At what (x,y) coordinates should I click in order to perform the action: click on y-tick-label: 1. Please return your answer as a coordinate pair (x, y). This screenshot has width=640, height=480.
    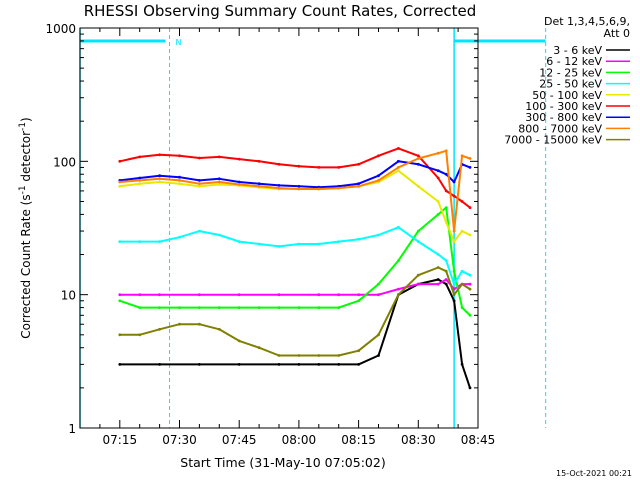
    Looking at the image, I should click on (72, 429).